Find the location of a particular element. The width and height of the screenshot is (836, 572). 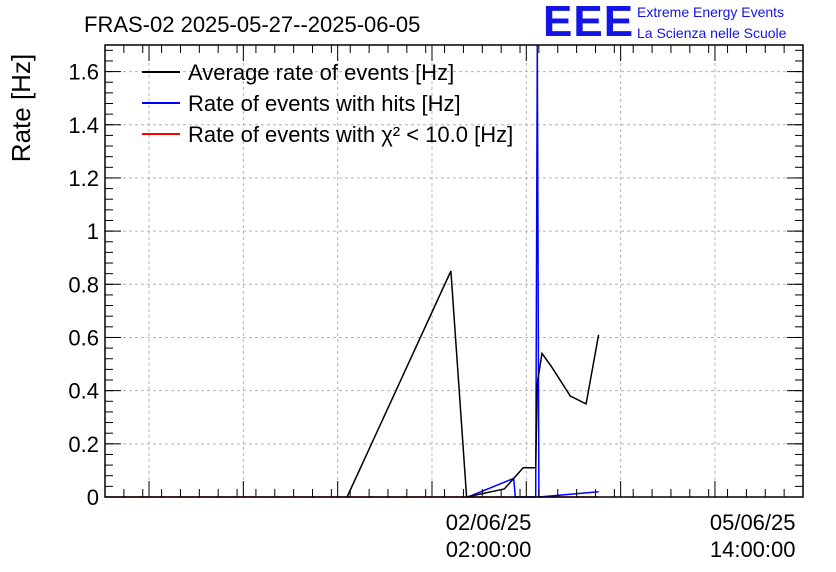

legend-label: Average rate of events [Hz] is located at coordinates (321, 72).